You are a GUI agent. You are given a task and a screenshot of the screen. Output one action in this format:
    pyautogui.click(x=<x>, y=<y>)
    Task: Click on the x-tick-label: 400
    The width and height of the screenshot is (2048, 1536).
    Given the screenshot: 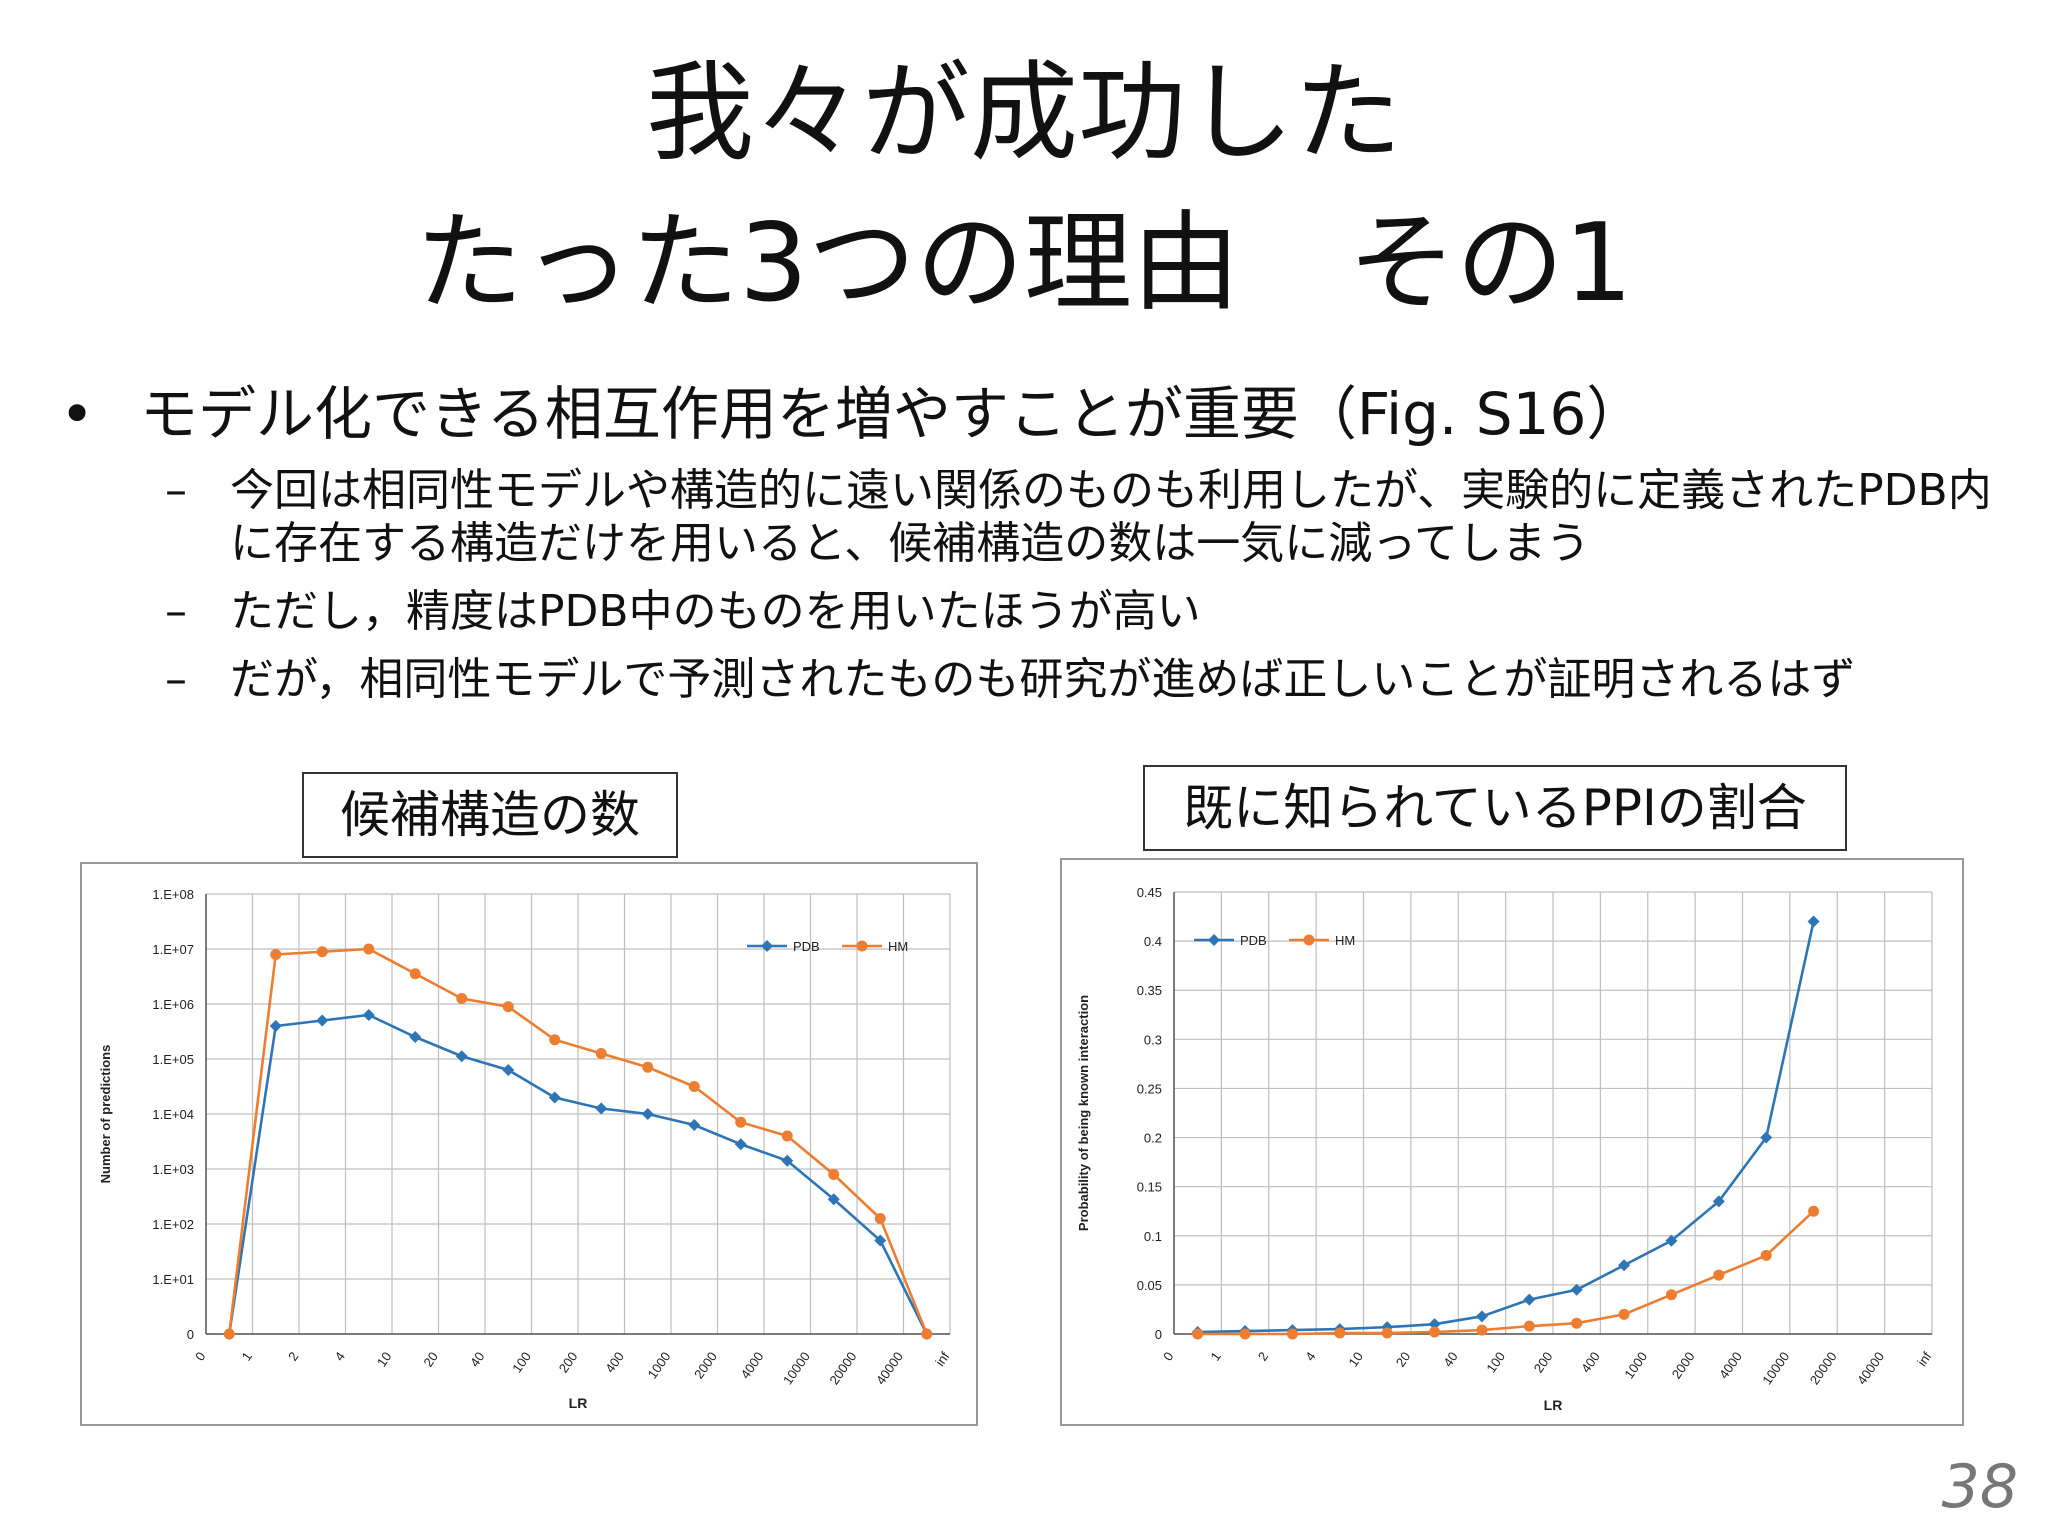 What is the action you would take?
    pyautogui.click(x=614, y=1362)
    